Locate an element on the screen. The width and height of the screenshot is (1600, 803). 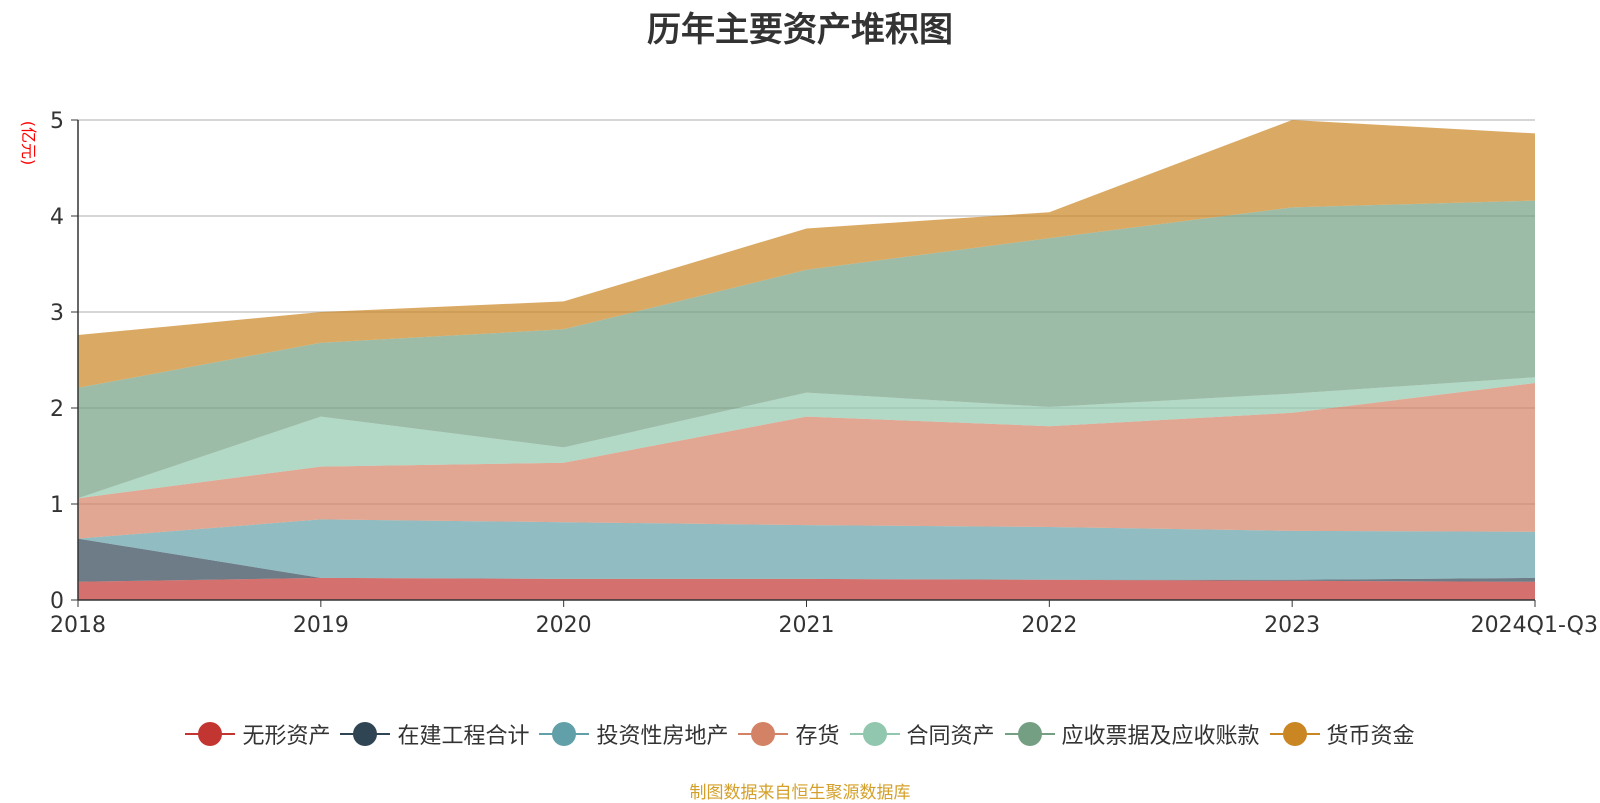
legend: 无形资产 在建工程合计 投资性房地产 存货 合同资产 应收票据及应收账款 货币资金 is located at coordinates (800, 734).